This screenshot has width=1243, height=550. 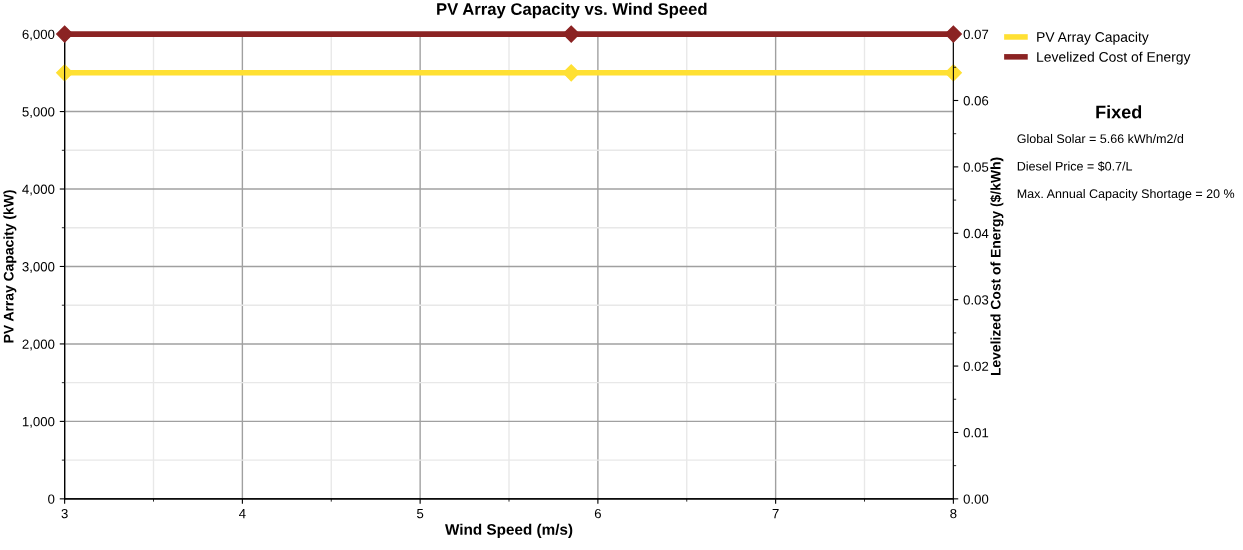 What do you see at coordinates (976, 167) in the screenshot?
I see `y2-tick-label: 0.05` at bounding box center [976, 167].